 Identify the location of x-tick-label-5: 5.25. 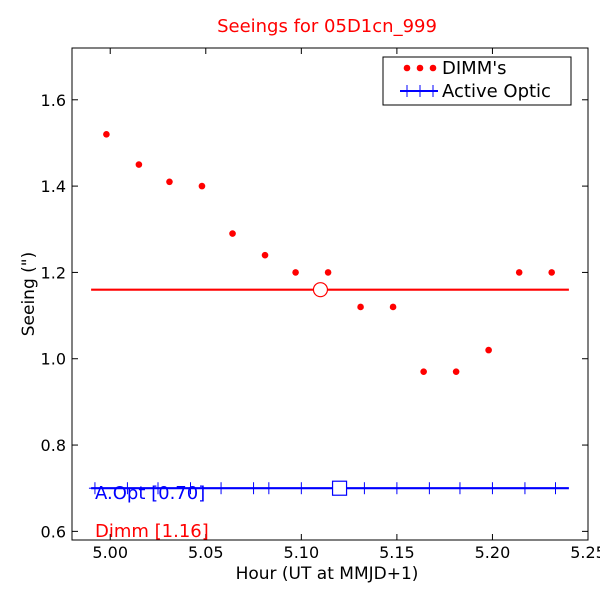
(585, 552).